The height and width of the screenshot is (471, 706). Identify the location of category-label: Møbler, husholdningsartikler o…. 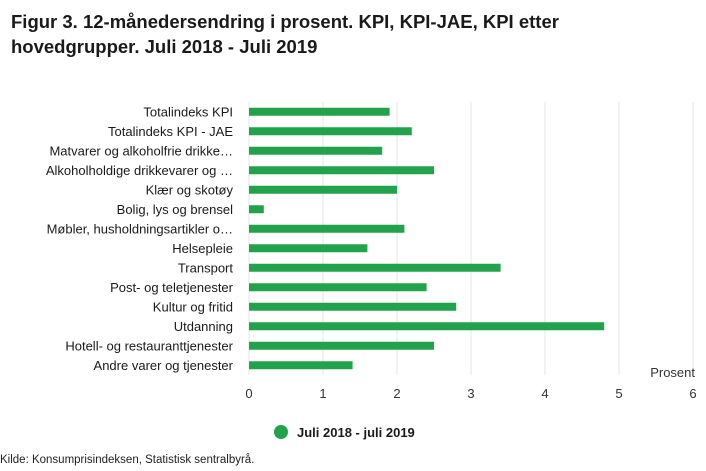
(140, 228).